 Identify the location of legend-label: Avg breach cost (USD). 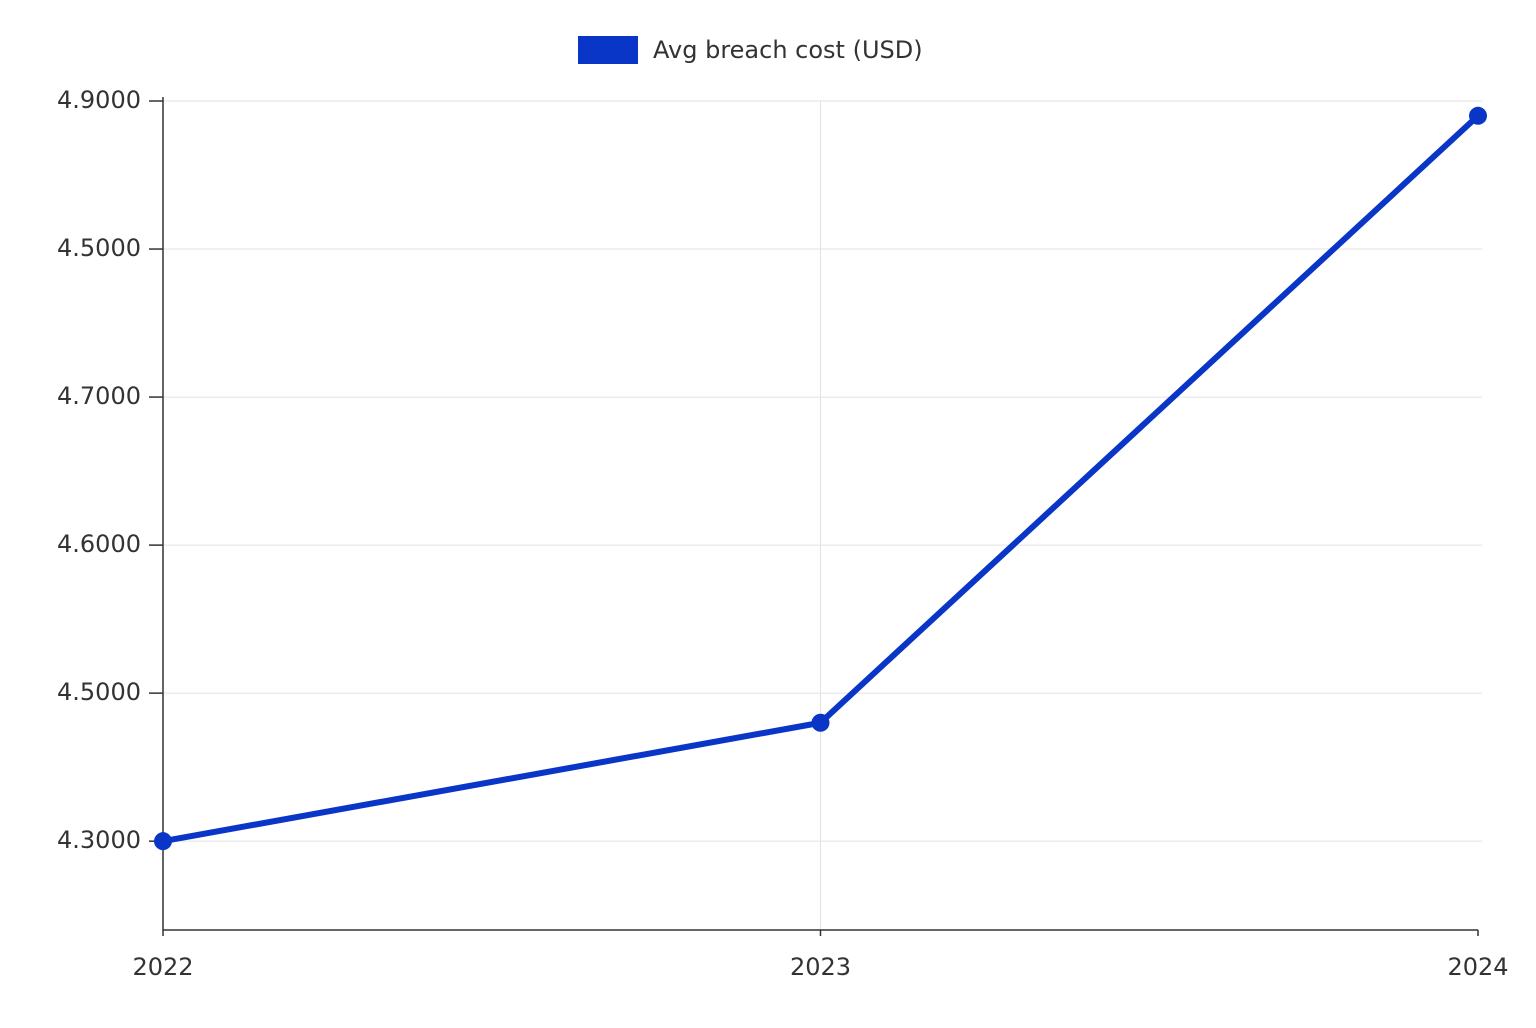
(788, 50).